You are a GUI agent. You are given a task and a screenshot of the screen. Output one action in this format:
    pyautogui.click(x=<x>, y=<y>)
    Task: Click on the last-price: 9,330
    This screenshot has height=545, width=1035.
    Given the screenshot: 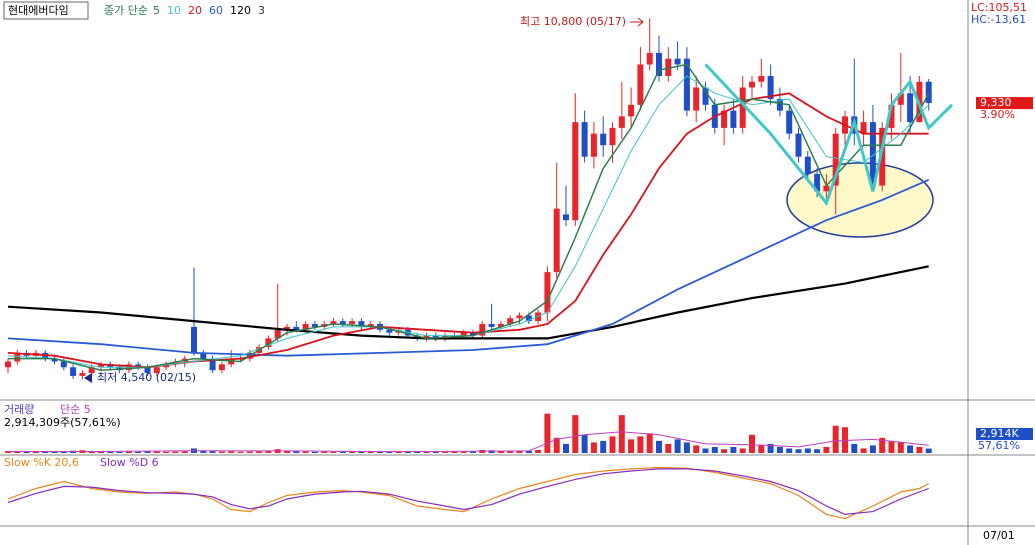 What is the action you would take?
    pyautogui.click(x=996, y=102)
    